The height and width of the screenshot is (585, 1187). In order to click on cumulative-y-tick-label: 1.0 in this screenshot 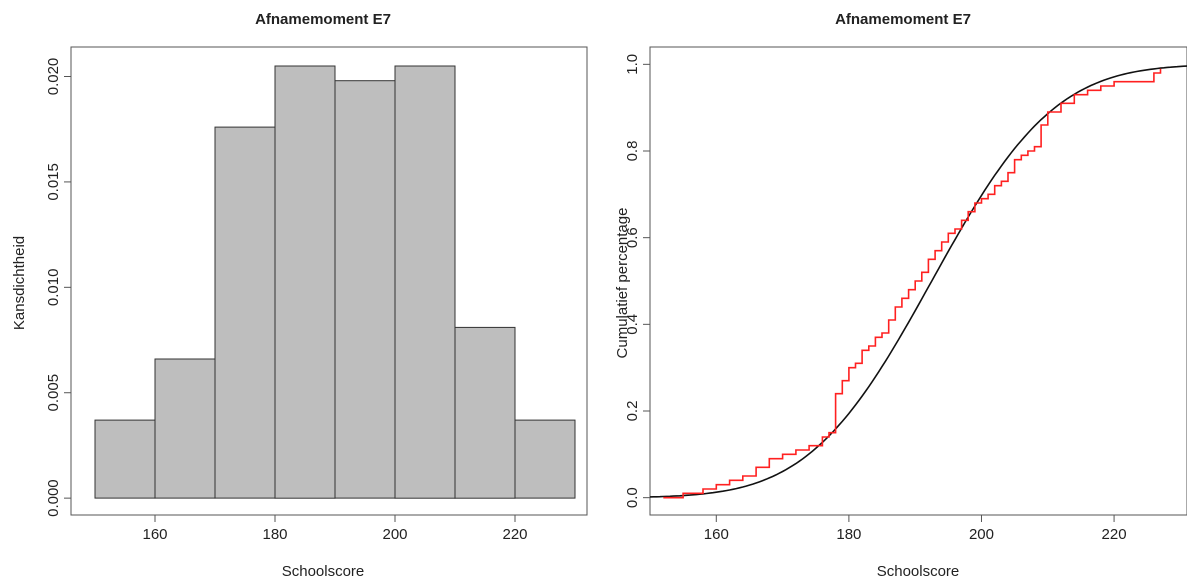, I will do `click(632, 64)`.